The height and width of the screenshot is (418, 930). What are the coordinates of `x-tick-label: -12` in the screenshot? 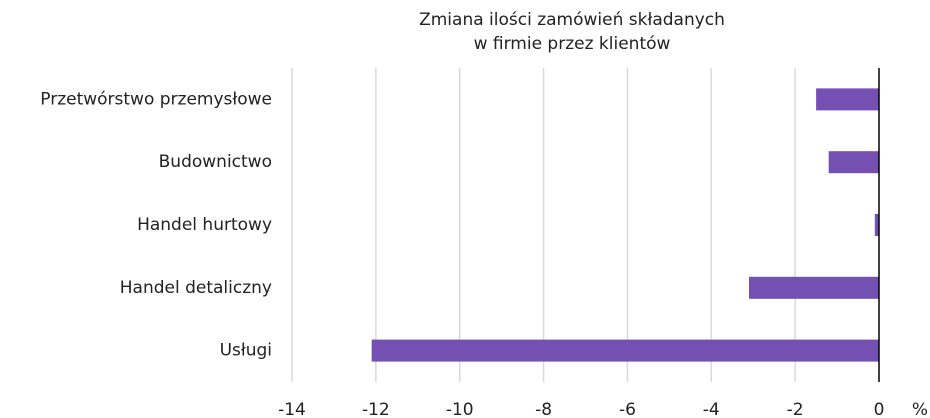 It's located at (376, 409).